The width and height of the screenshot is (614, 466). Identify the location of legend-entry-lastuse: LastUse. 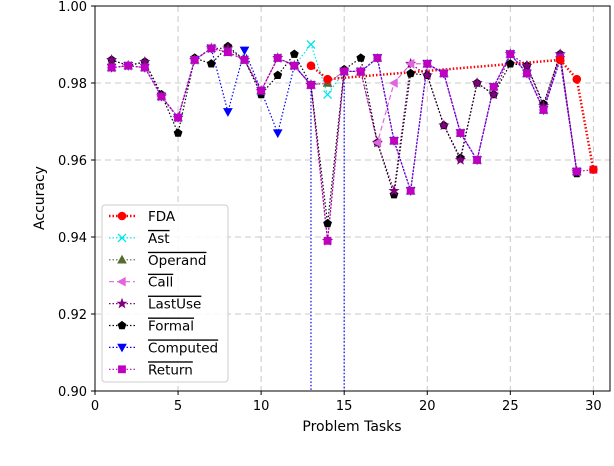
(155, 305).